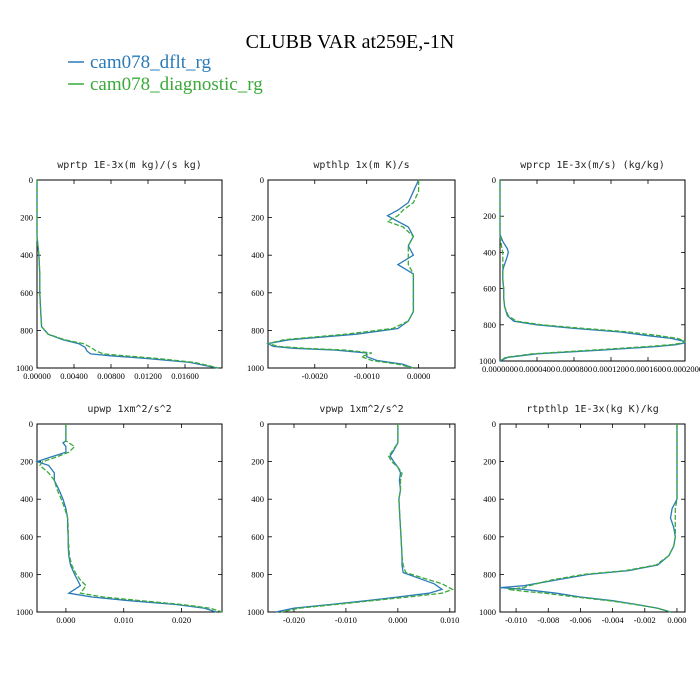  What do you see at coordinates (367, 376) in the screenshot?
I see `x-tick-label: -0.0010` at bounding box center [367, 376].